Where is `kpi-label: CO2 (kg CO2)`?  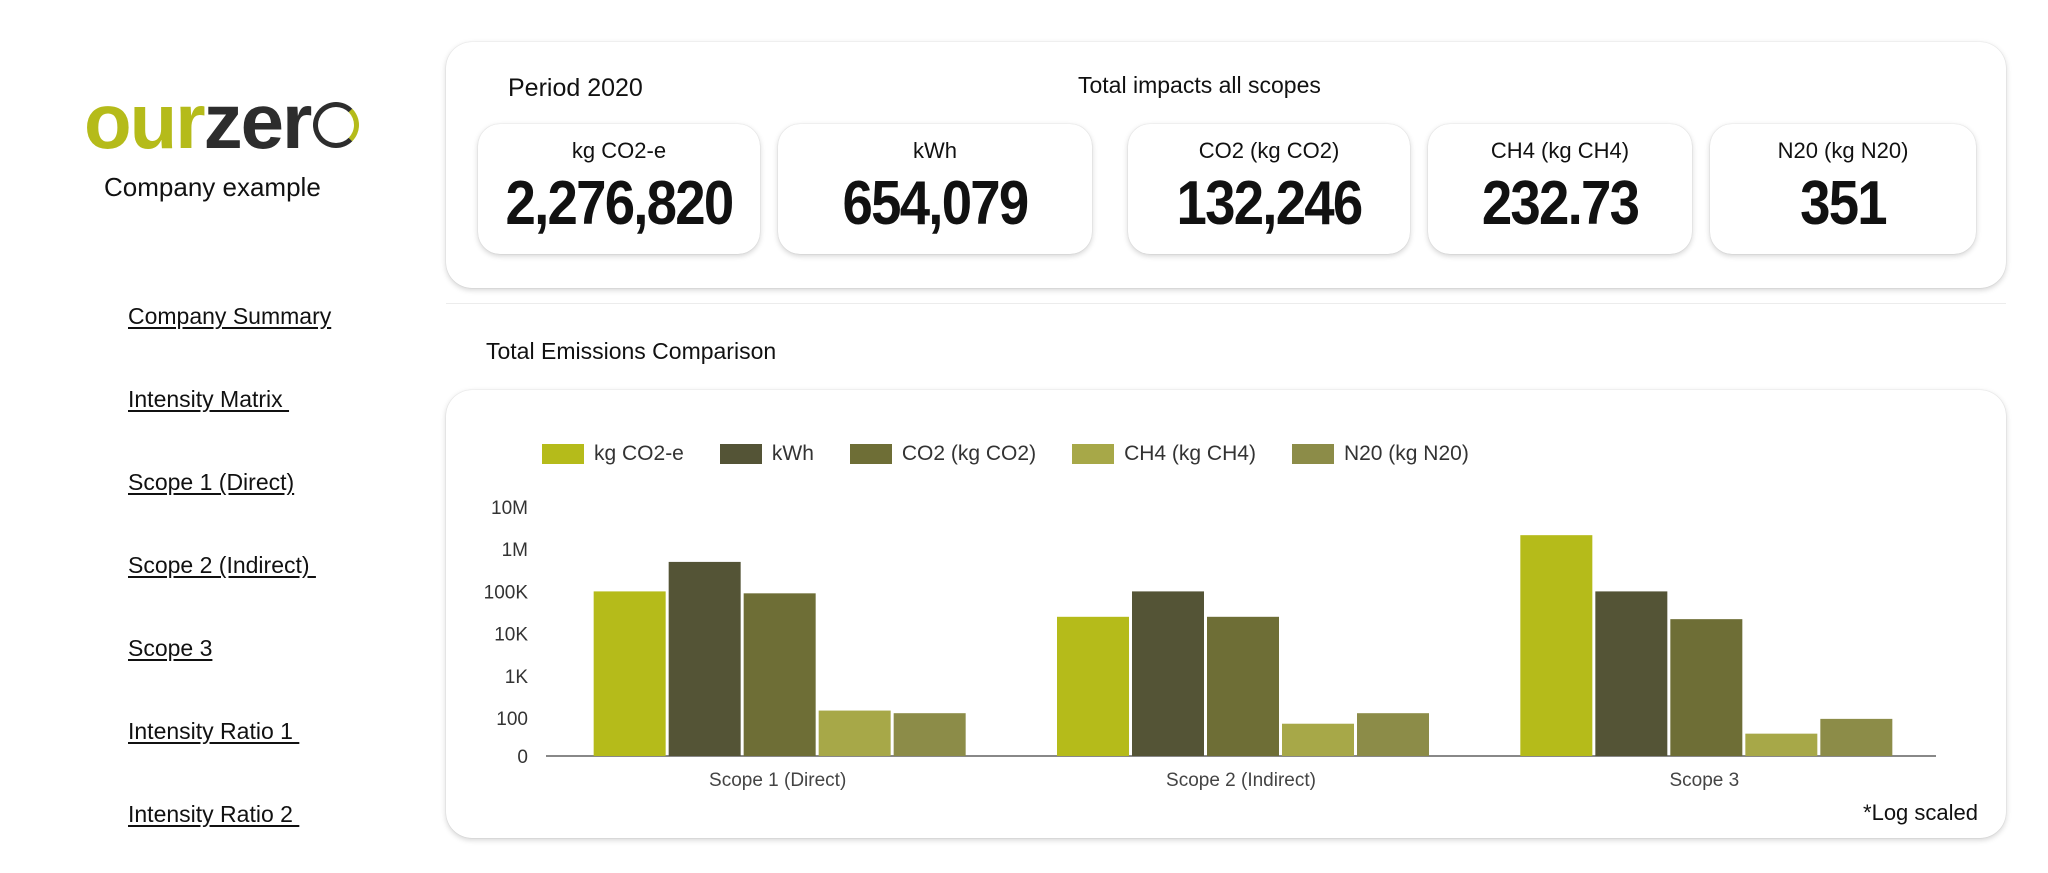 kpi-label: CO2 (kg CO2) is located at coordinates (1269, 150).